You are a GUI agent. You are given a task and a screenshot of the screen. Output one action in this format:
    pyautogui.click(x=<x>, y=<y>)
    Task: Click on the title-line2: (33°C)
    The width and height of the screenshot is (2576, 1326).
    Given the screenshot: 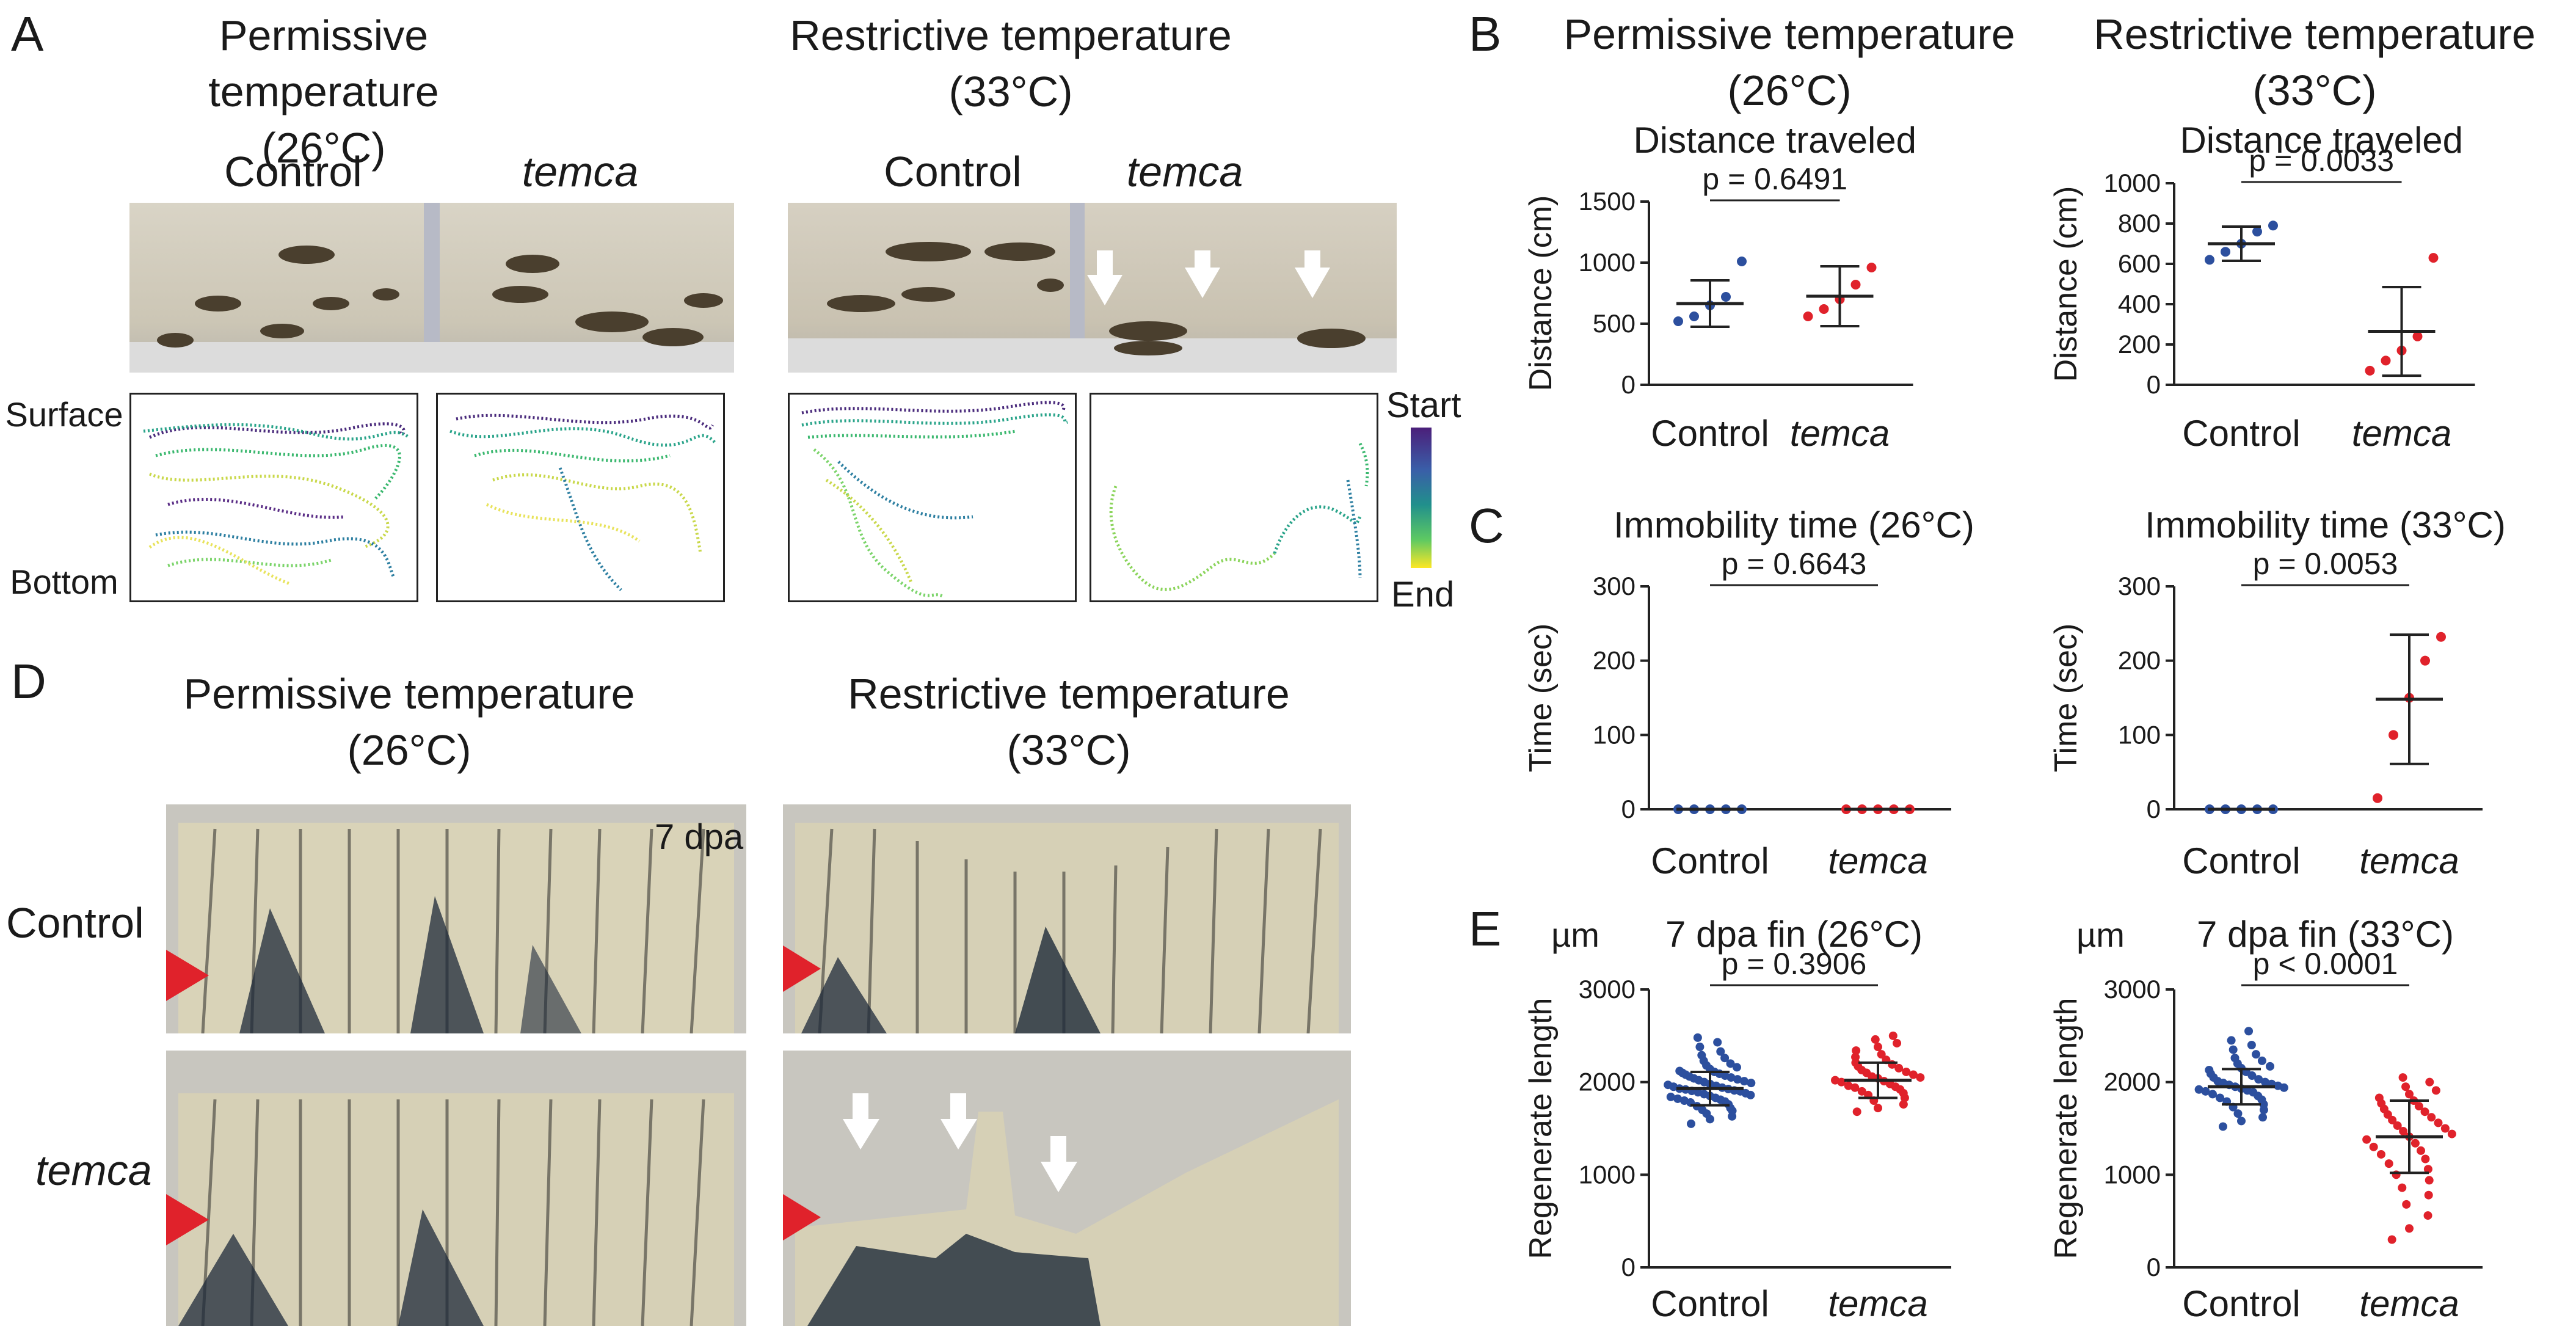 What is the action you would take?
    pyautogui.click(x=1068, y=750)
    